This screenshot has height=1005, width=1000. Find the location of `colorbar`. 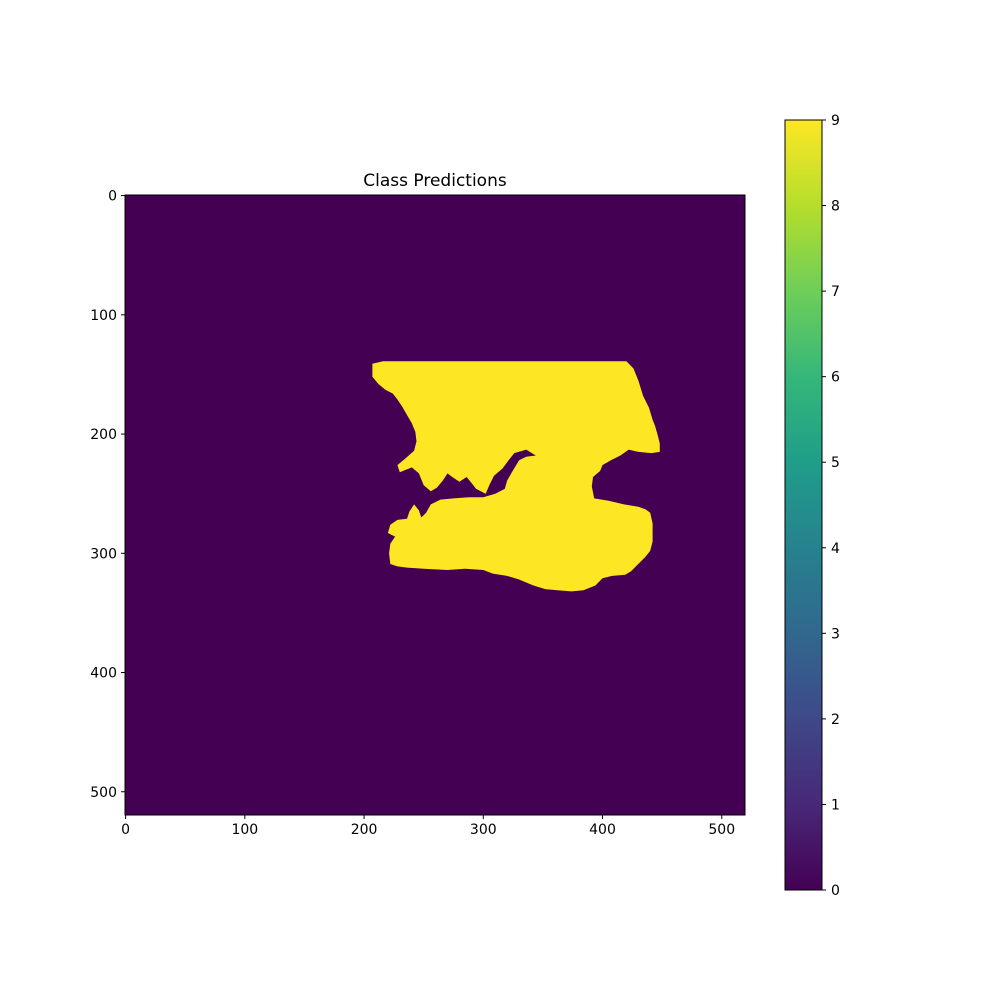

colorbar is located at coordinates (803, 505).